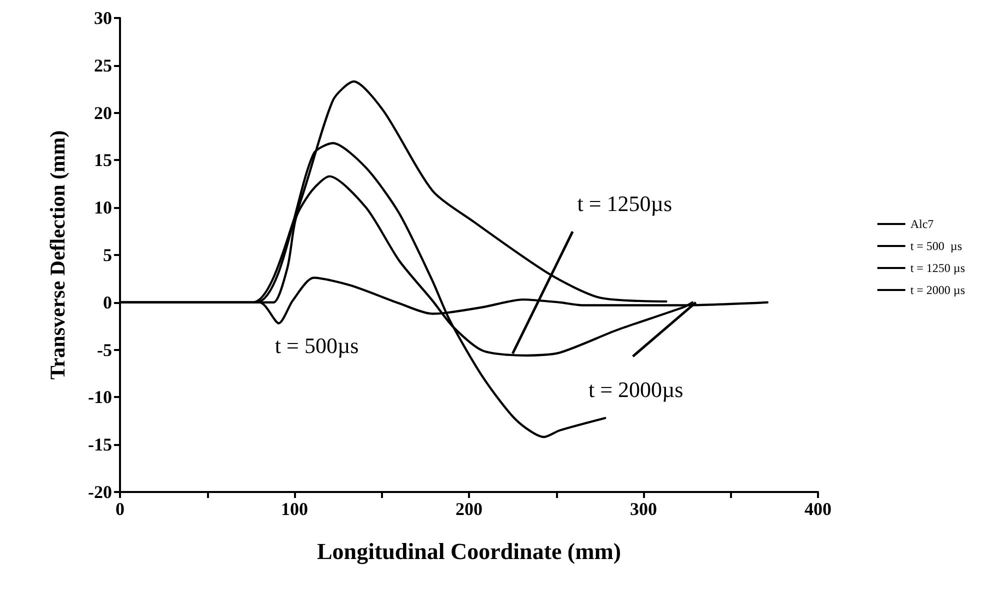 This screenshot has height=604, width=986. I want to click on y-axis-title: Transverse Deflection (mm), so click(58, 255).